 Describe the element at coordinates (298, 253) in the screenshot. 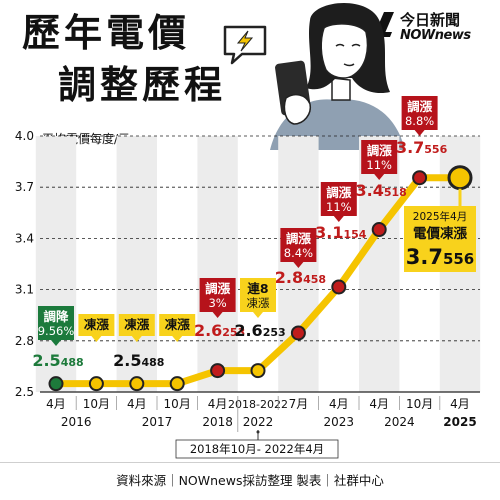

I see `callout-line2: 8.4%` at that location.